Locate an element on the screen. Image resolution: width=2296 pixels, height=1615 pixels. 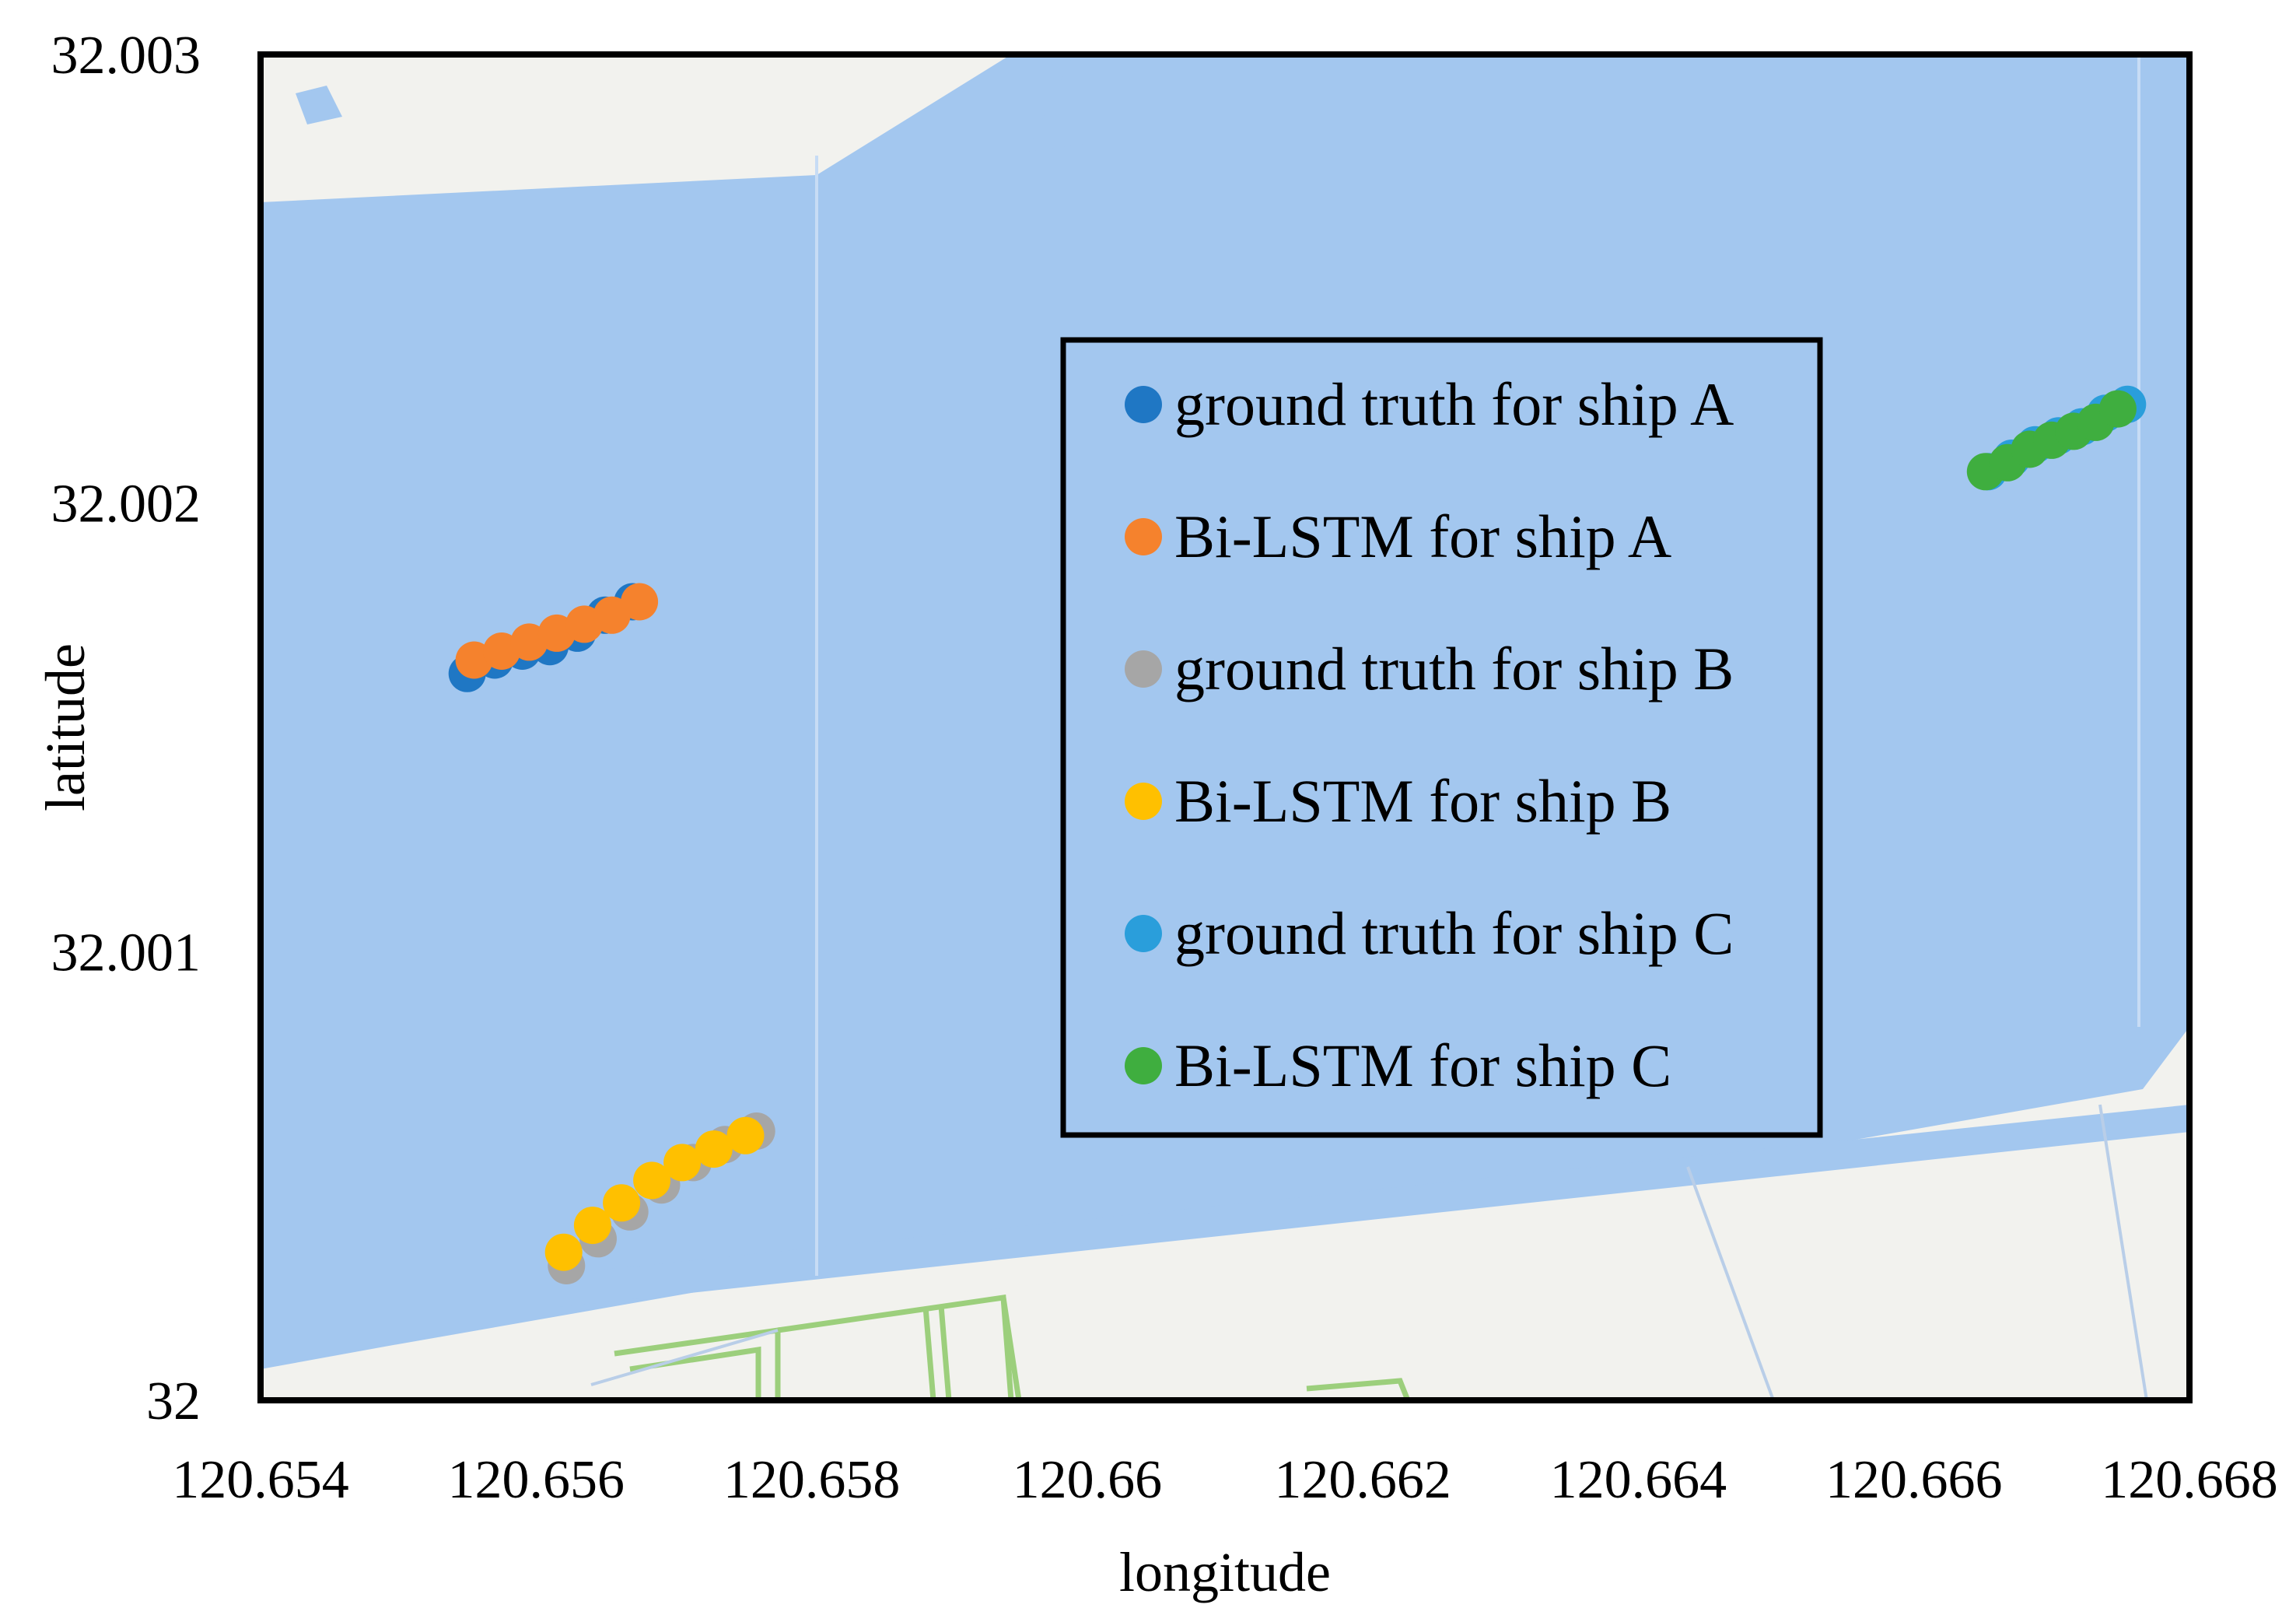
x-tick-label: 120.658 is located at coordinates (812, 1480).